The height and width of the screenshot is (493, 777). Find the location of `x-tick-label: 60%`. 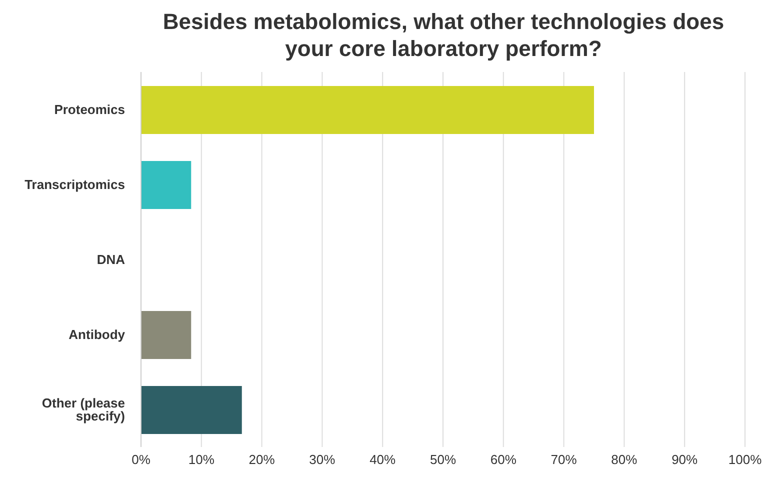

x-tick-label: 60% is located at coordinates (503, 460).